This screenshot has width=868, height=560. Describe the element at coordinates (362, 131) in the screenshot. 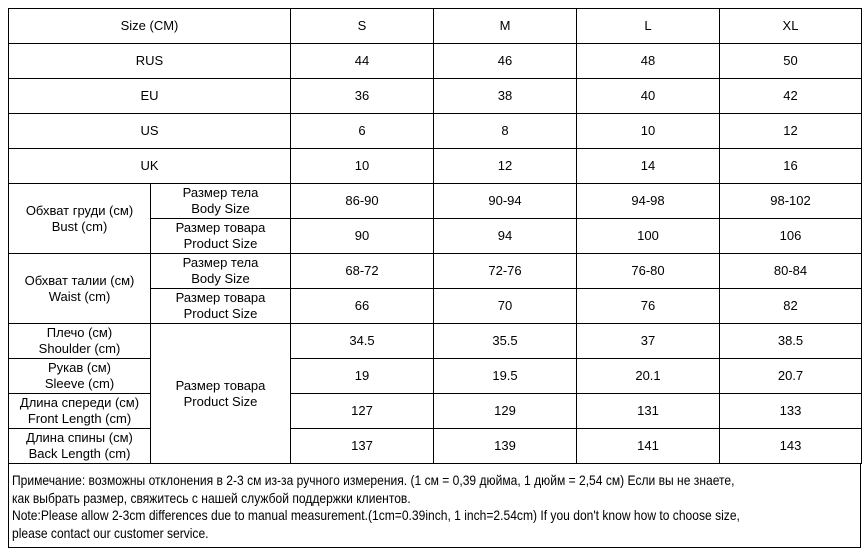

I see `cell: 6` at that location.